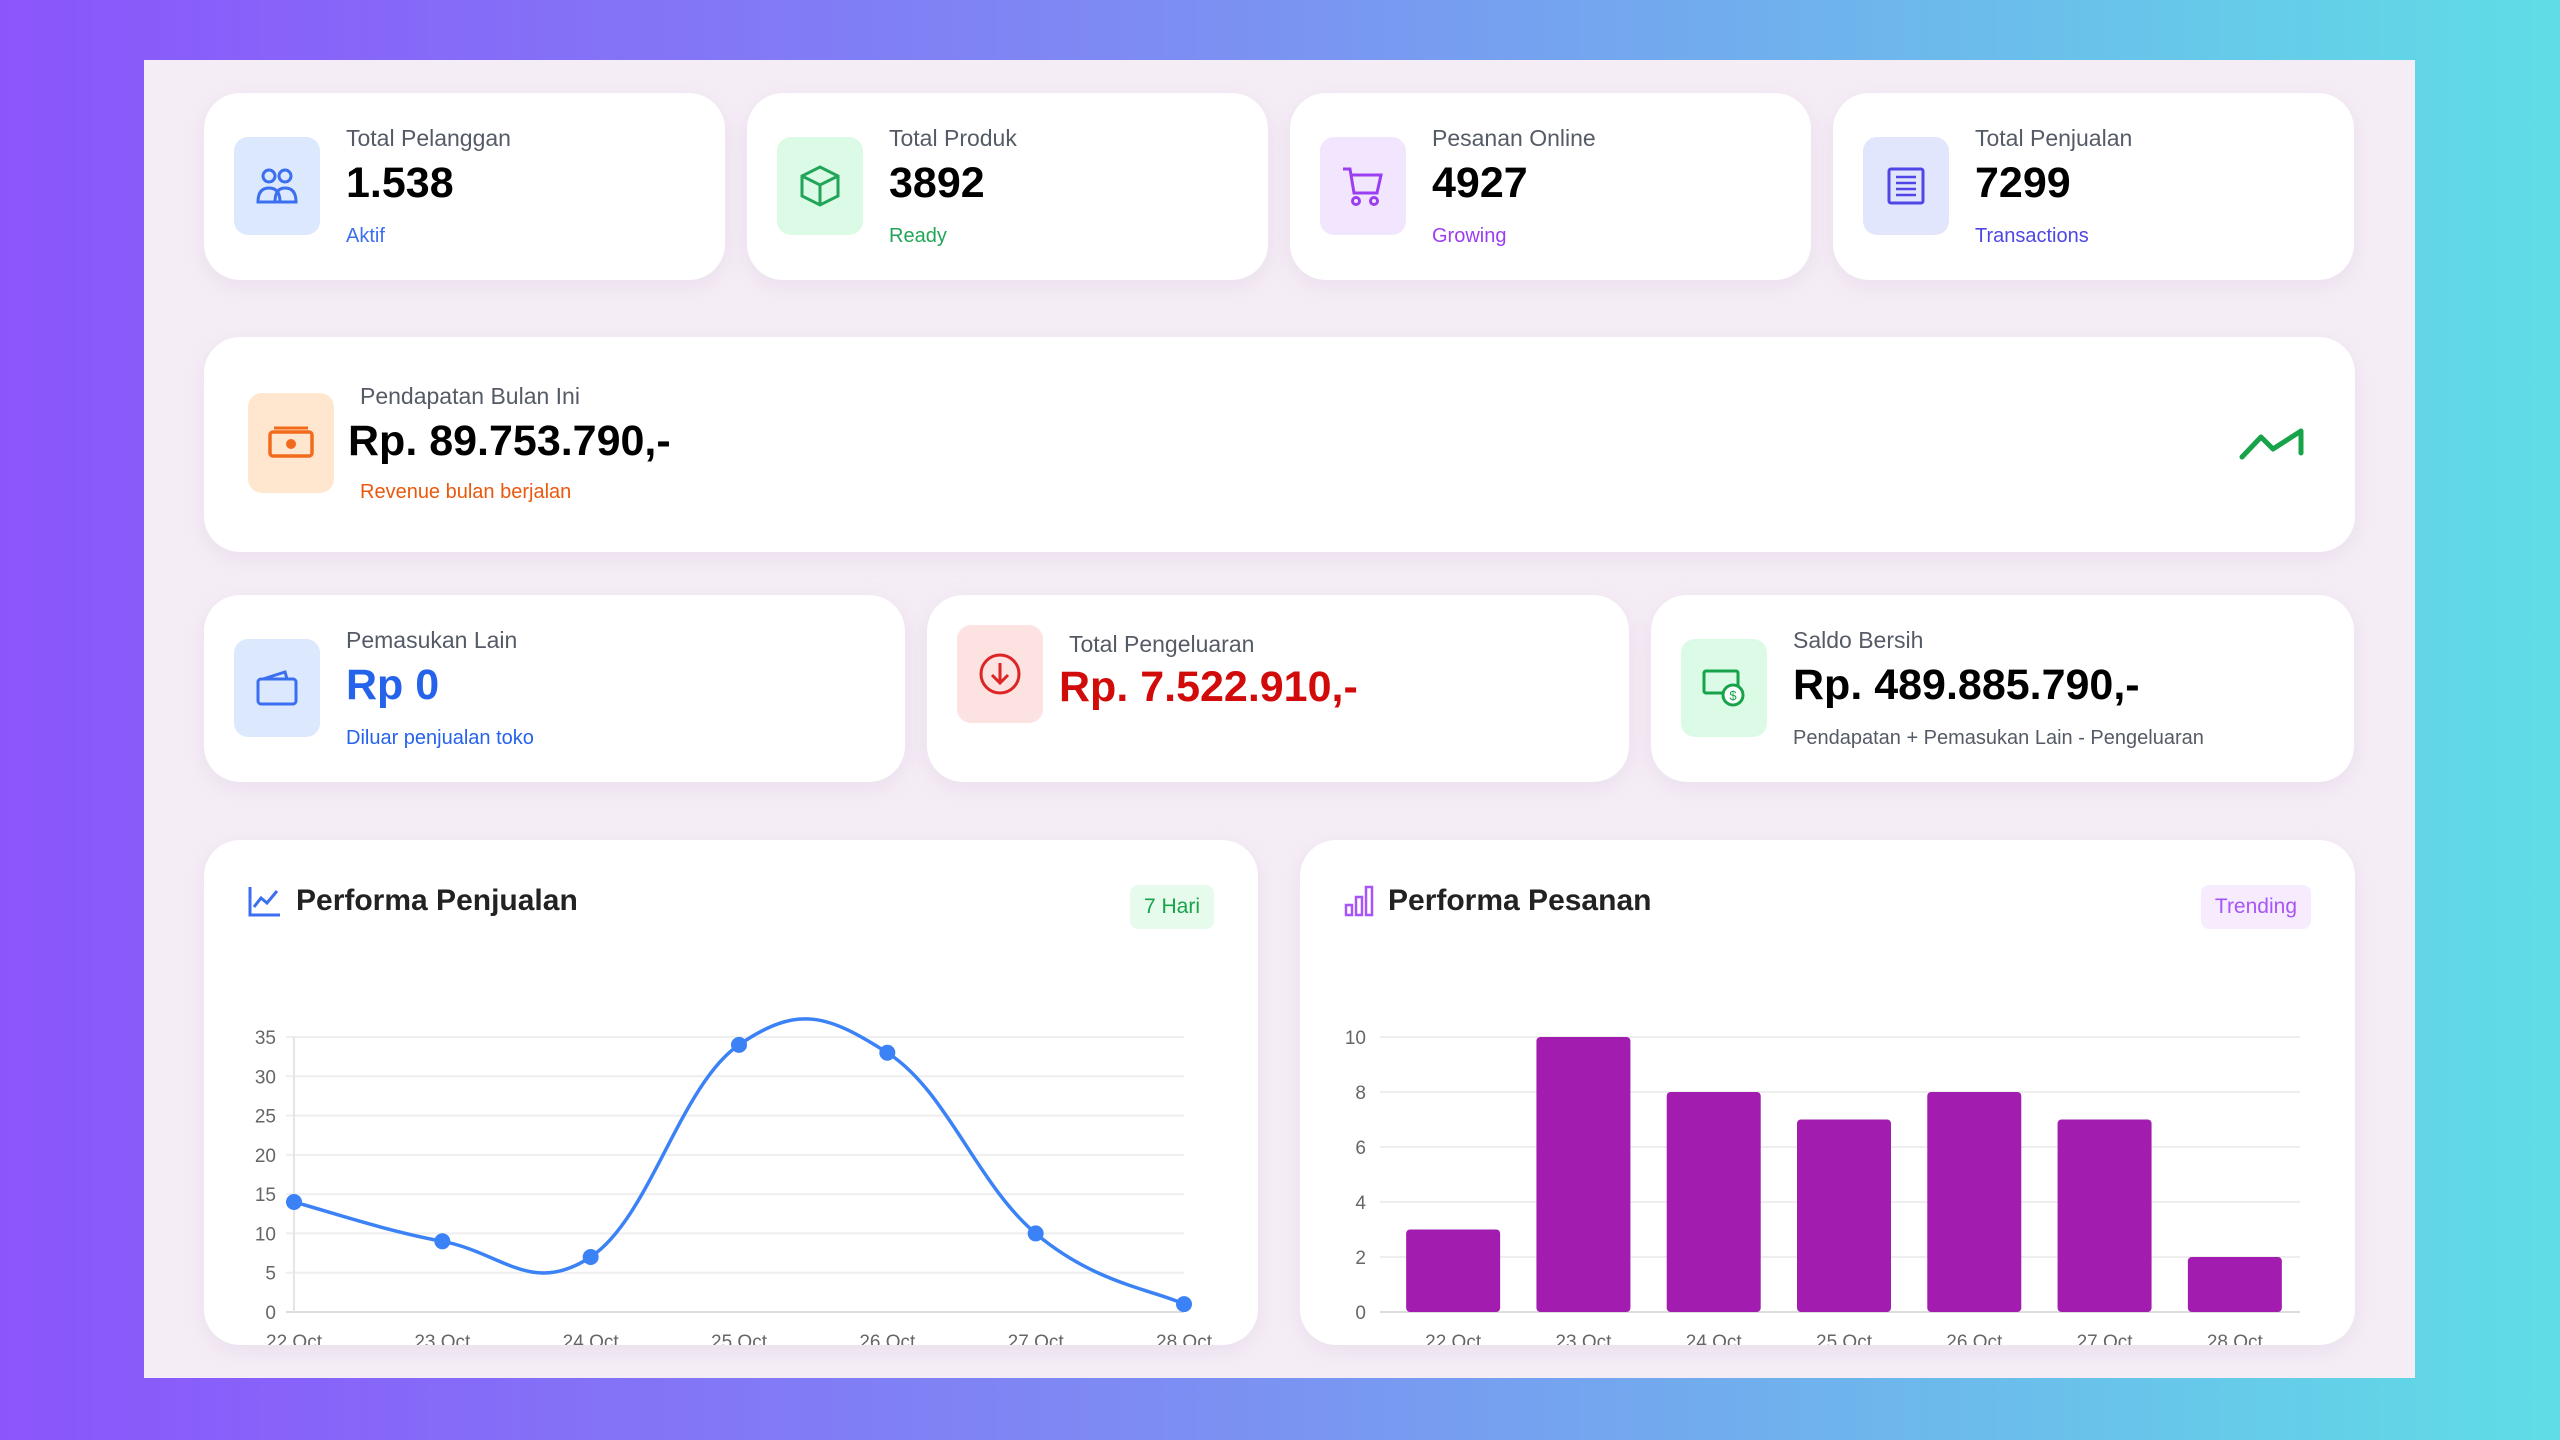 Image resolution: width=2560 pixels, height=1440 pixels. I want to click on cash-icon: $, so click(1724, 688).